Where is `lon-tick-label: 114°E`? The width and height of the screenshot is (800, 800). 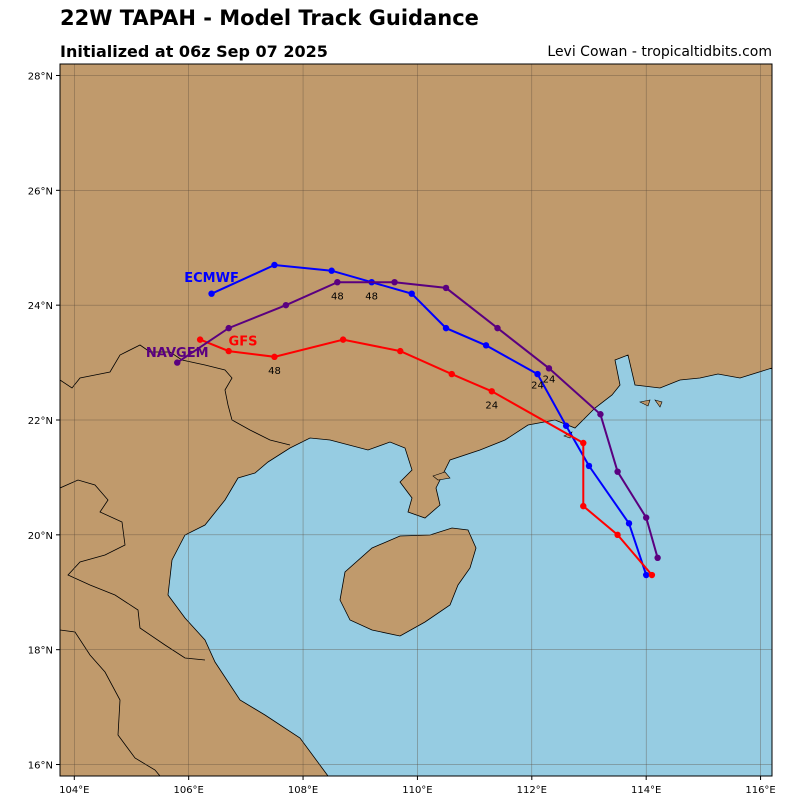 lon-tick-label: 114°E is located at coordinates (646, 790).